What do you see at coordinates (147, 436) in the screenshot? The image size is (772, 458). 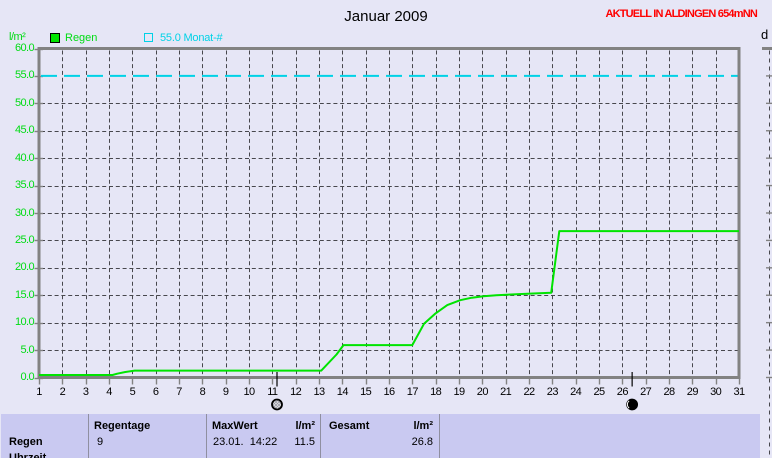 I see `table-cell-raindays: Regentage 9` at bounding box center [147, 436].